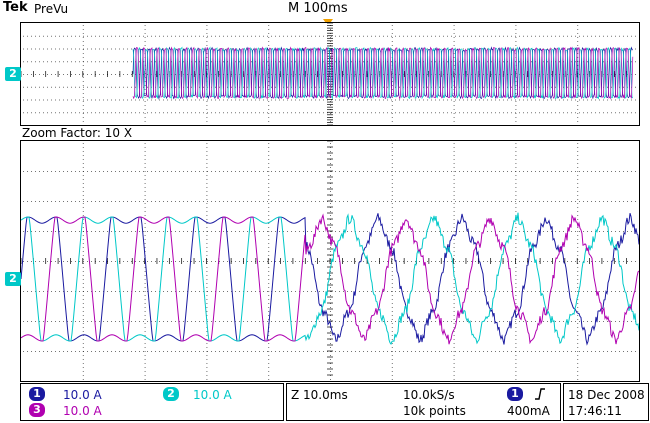  What do you see at coordinates (13, 74) in the screenshot?
I see `overview-ch2-ground-marker: 2` at bounding box center [13, 74].